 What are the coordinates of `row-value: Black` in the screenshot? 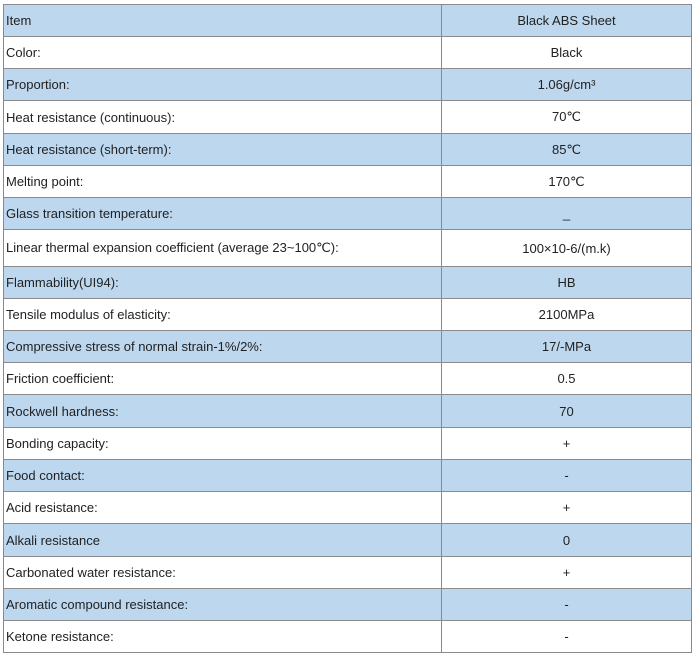 It's located at (566, 52).